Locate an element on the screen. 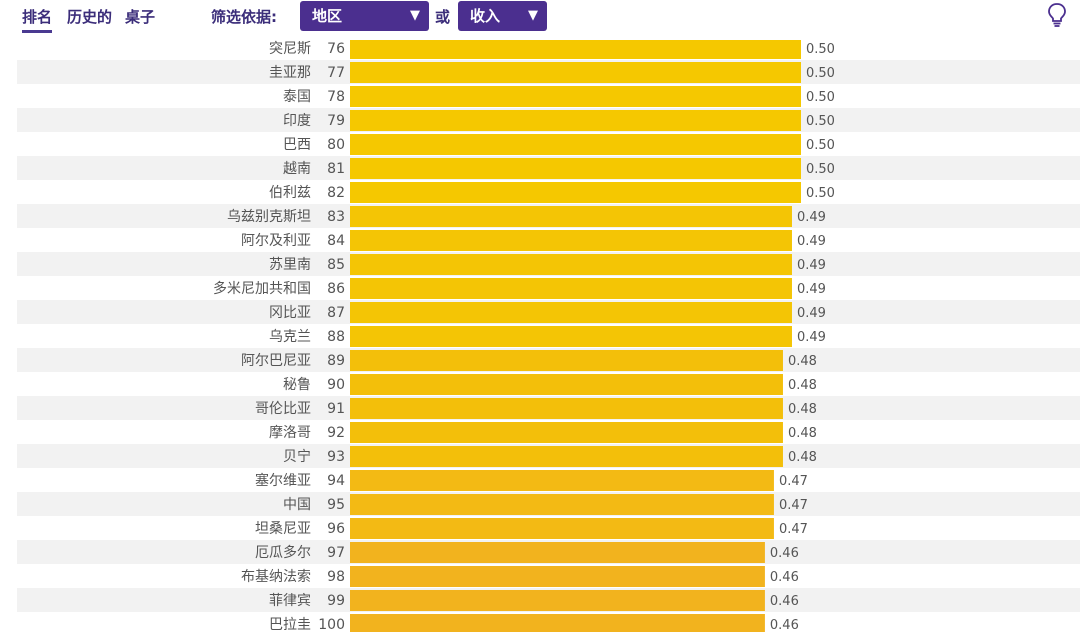 This screenshot has width=1080, height=632. country-label: 乌克兰 is located at coordinates (290, 337).